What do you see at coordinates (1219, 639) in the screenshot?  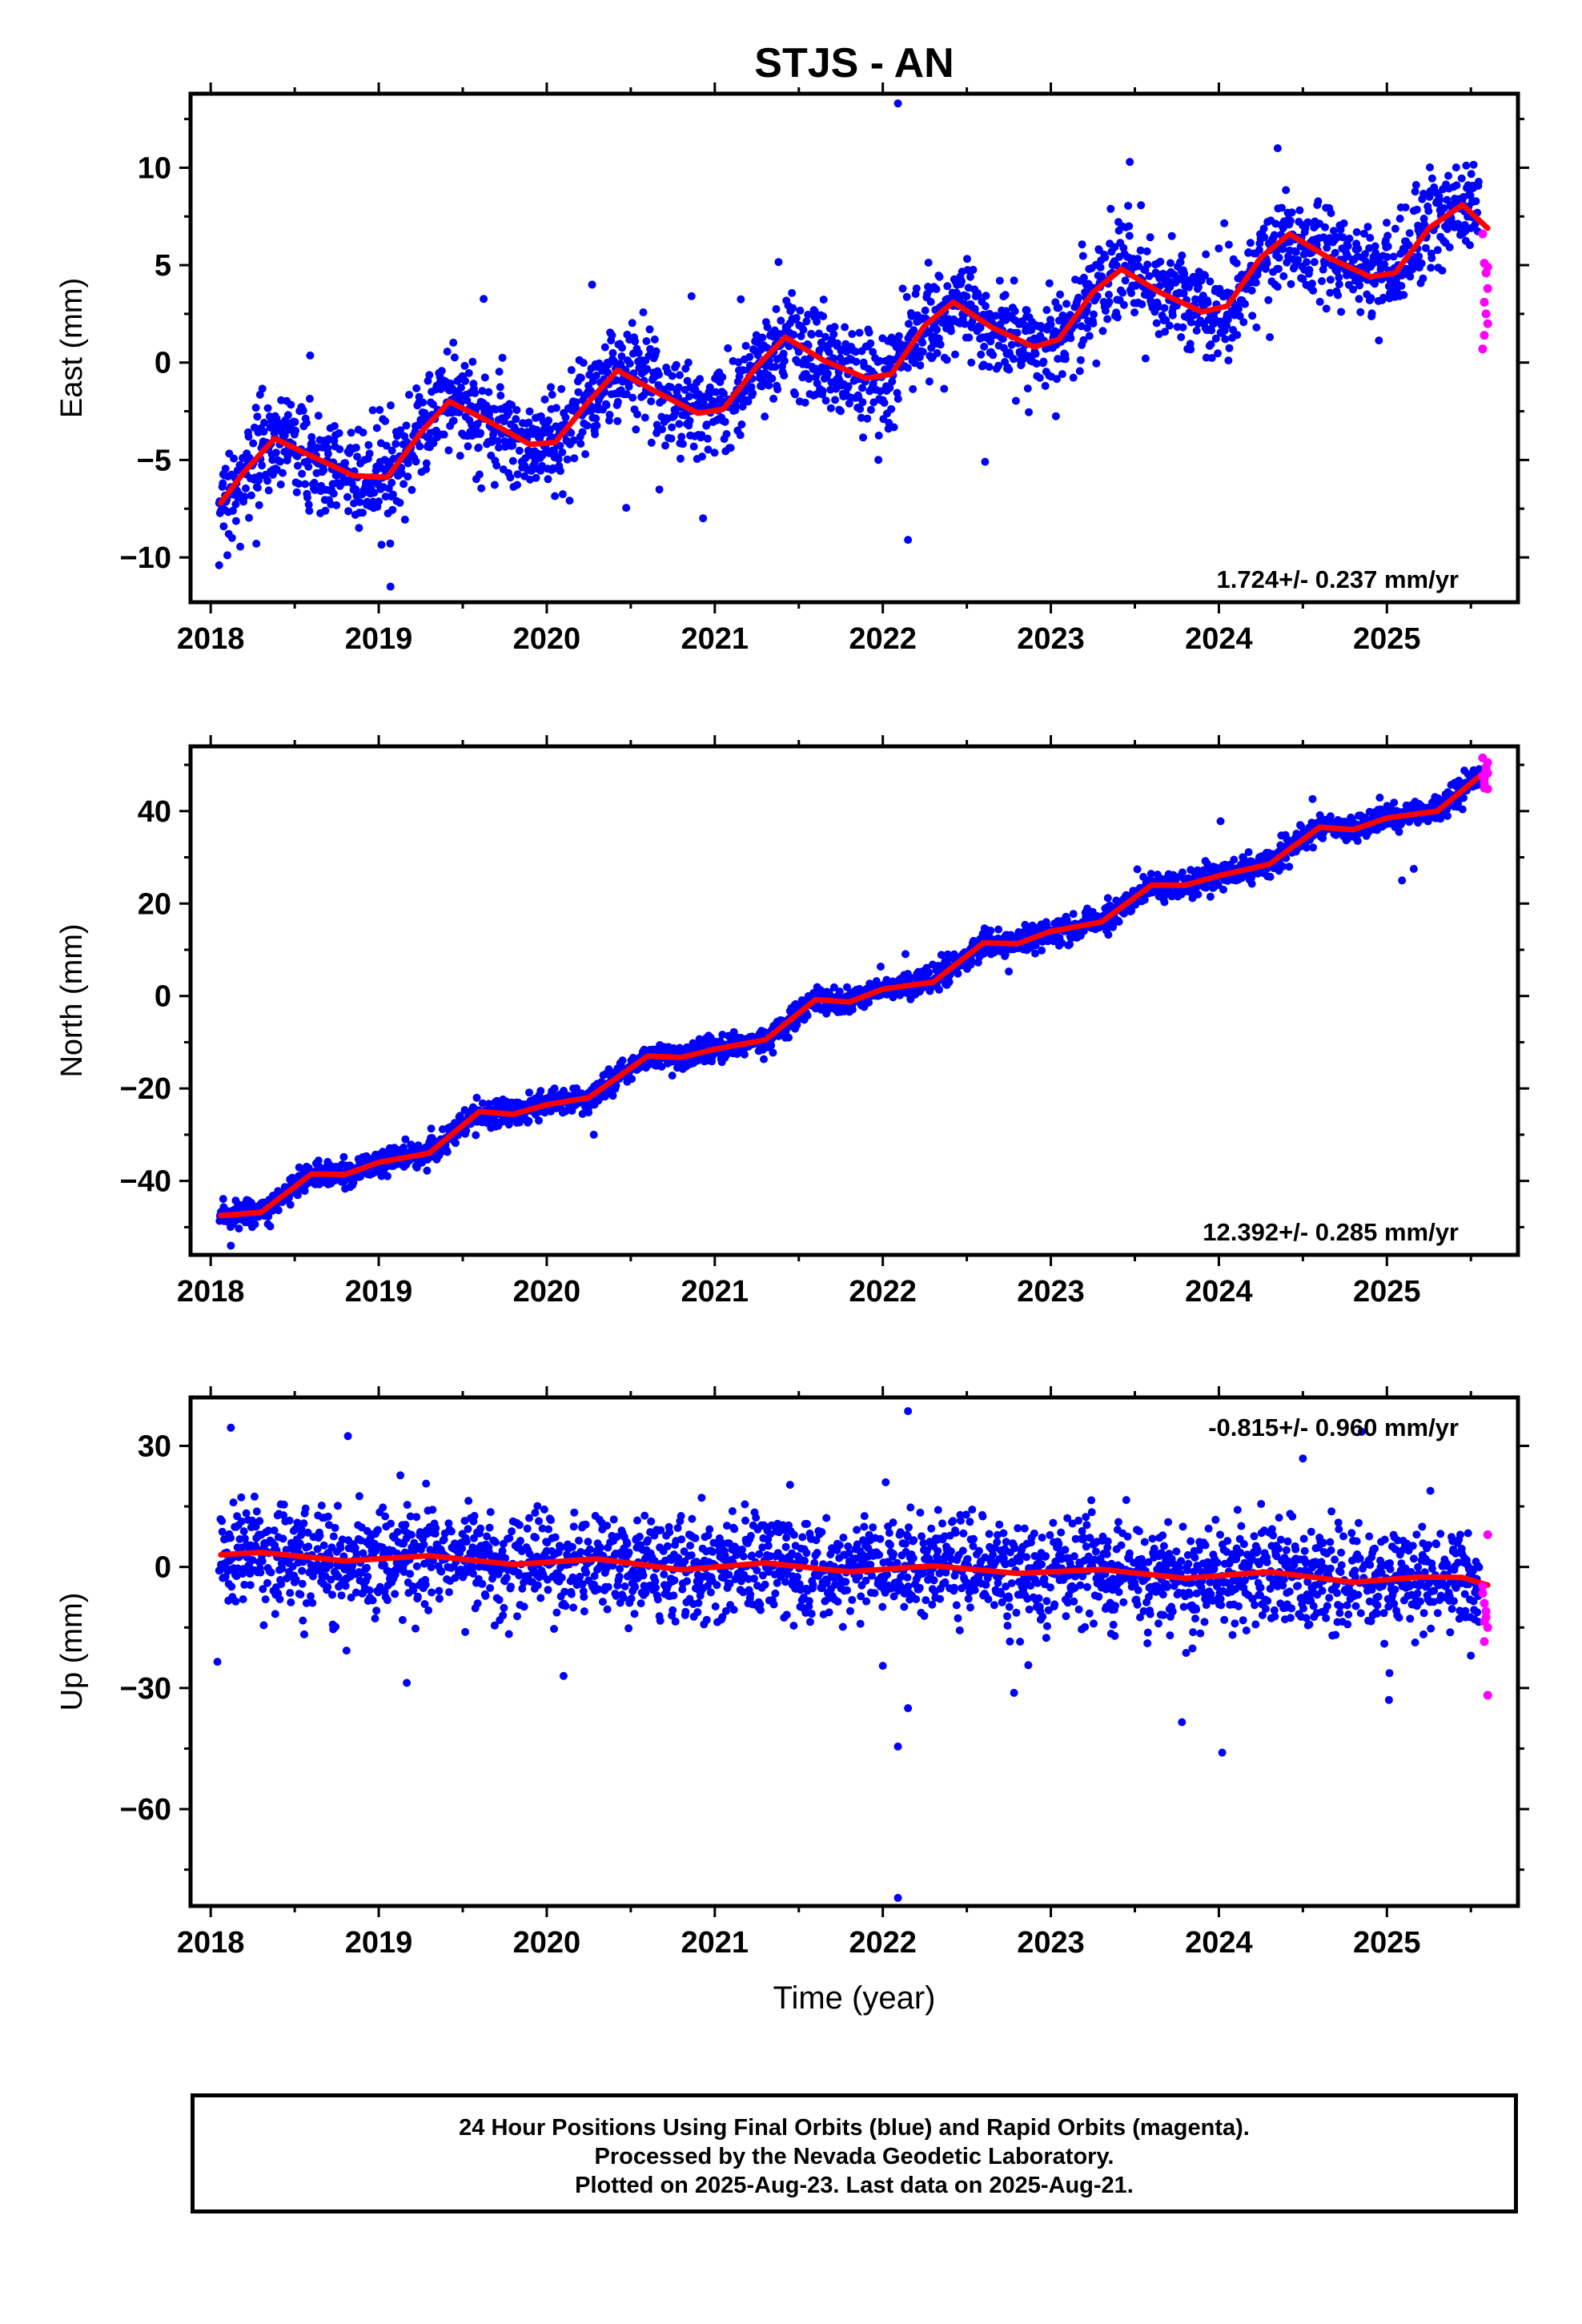 I see `x-tick-label: 2024` at bounding box center [1219, 639].